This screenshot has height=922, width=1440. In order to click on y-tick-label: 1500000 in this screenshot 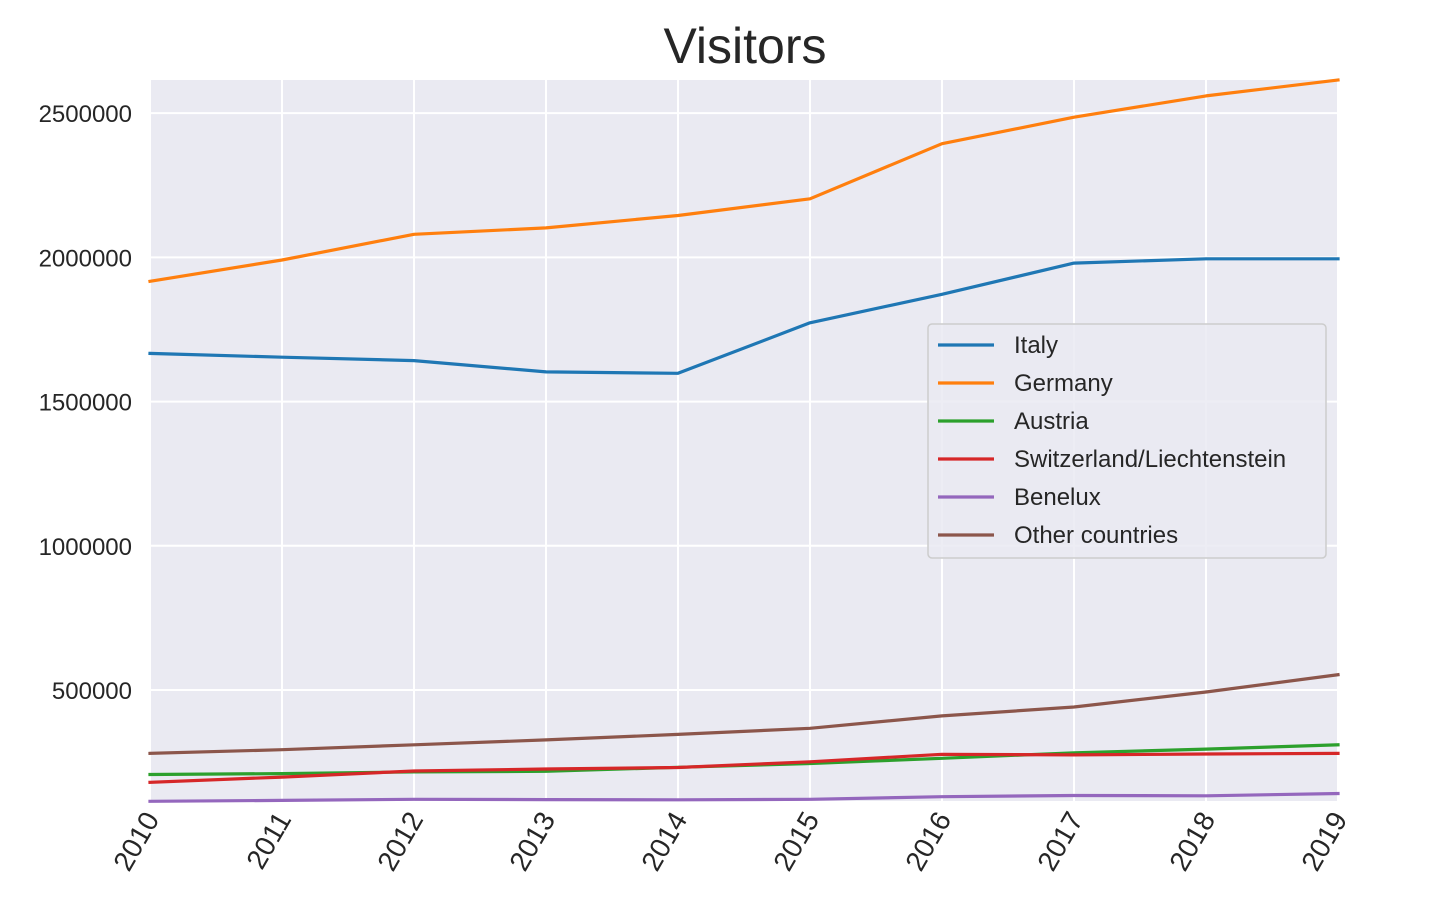, I will do `click(85, 403)`.